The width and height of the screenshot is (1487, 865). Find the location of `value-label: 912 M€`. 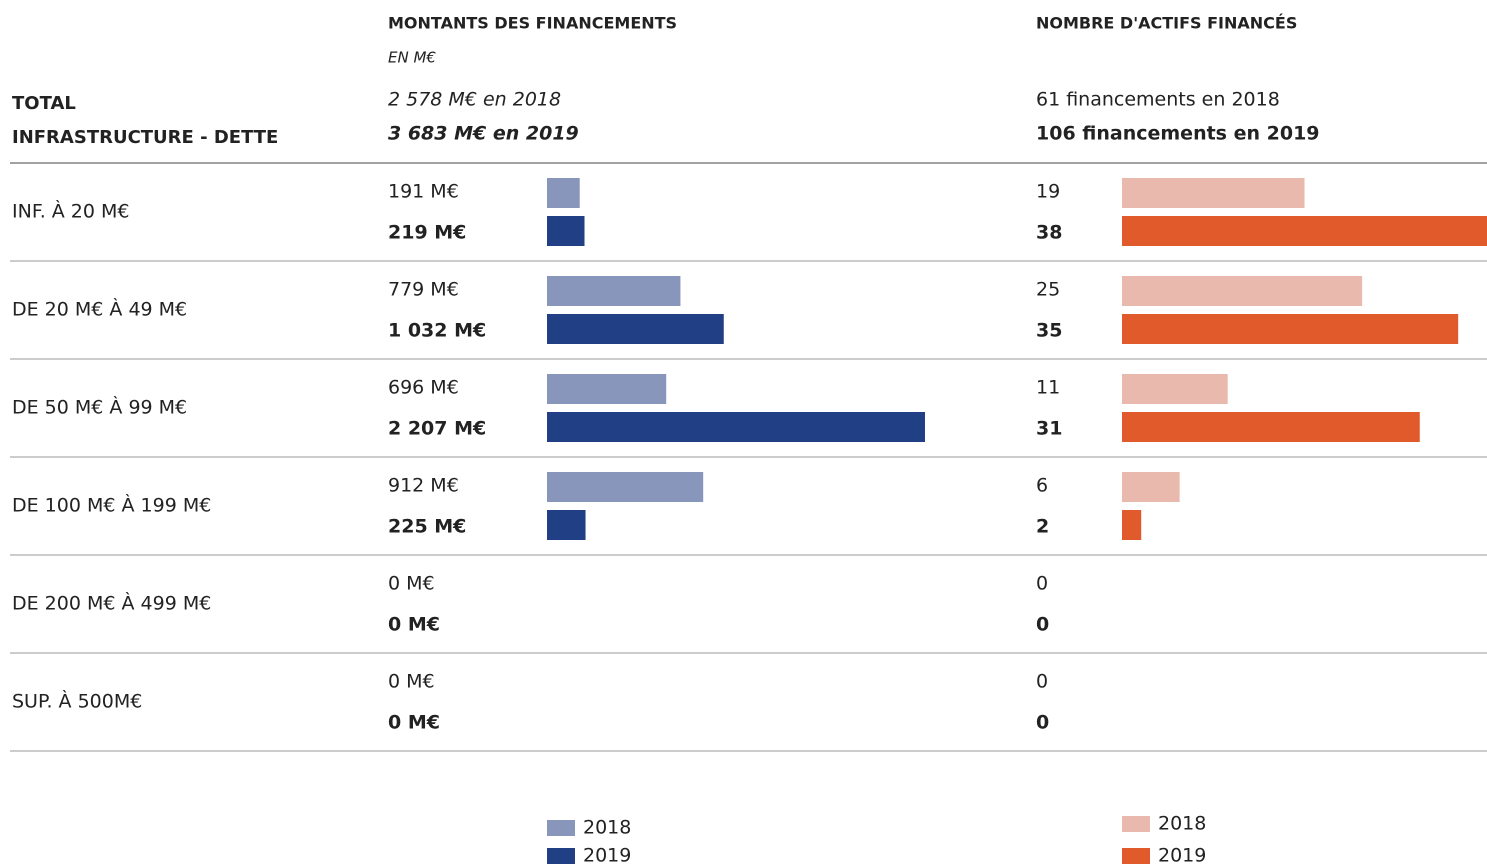

value-label: 912 M€ is located at coordinates (423, 486).